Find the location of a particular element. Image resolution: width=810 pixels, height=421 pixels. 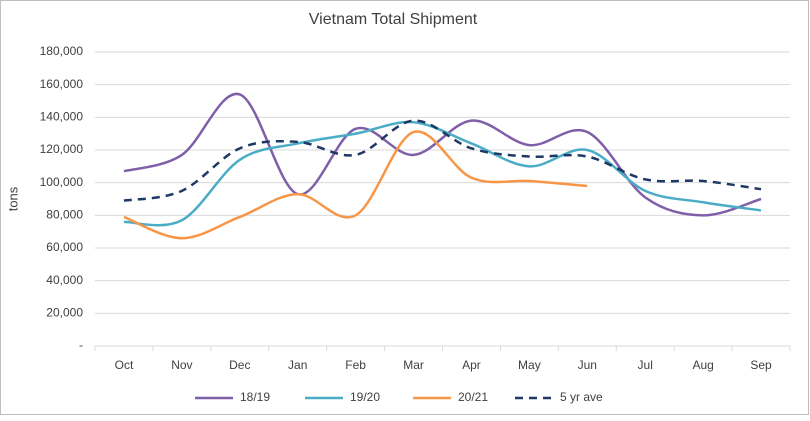

x-tick-label: Feb is located at coordinates (355, 365).